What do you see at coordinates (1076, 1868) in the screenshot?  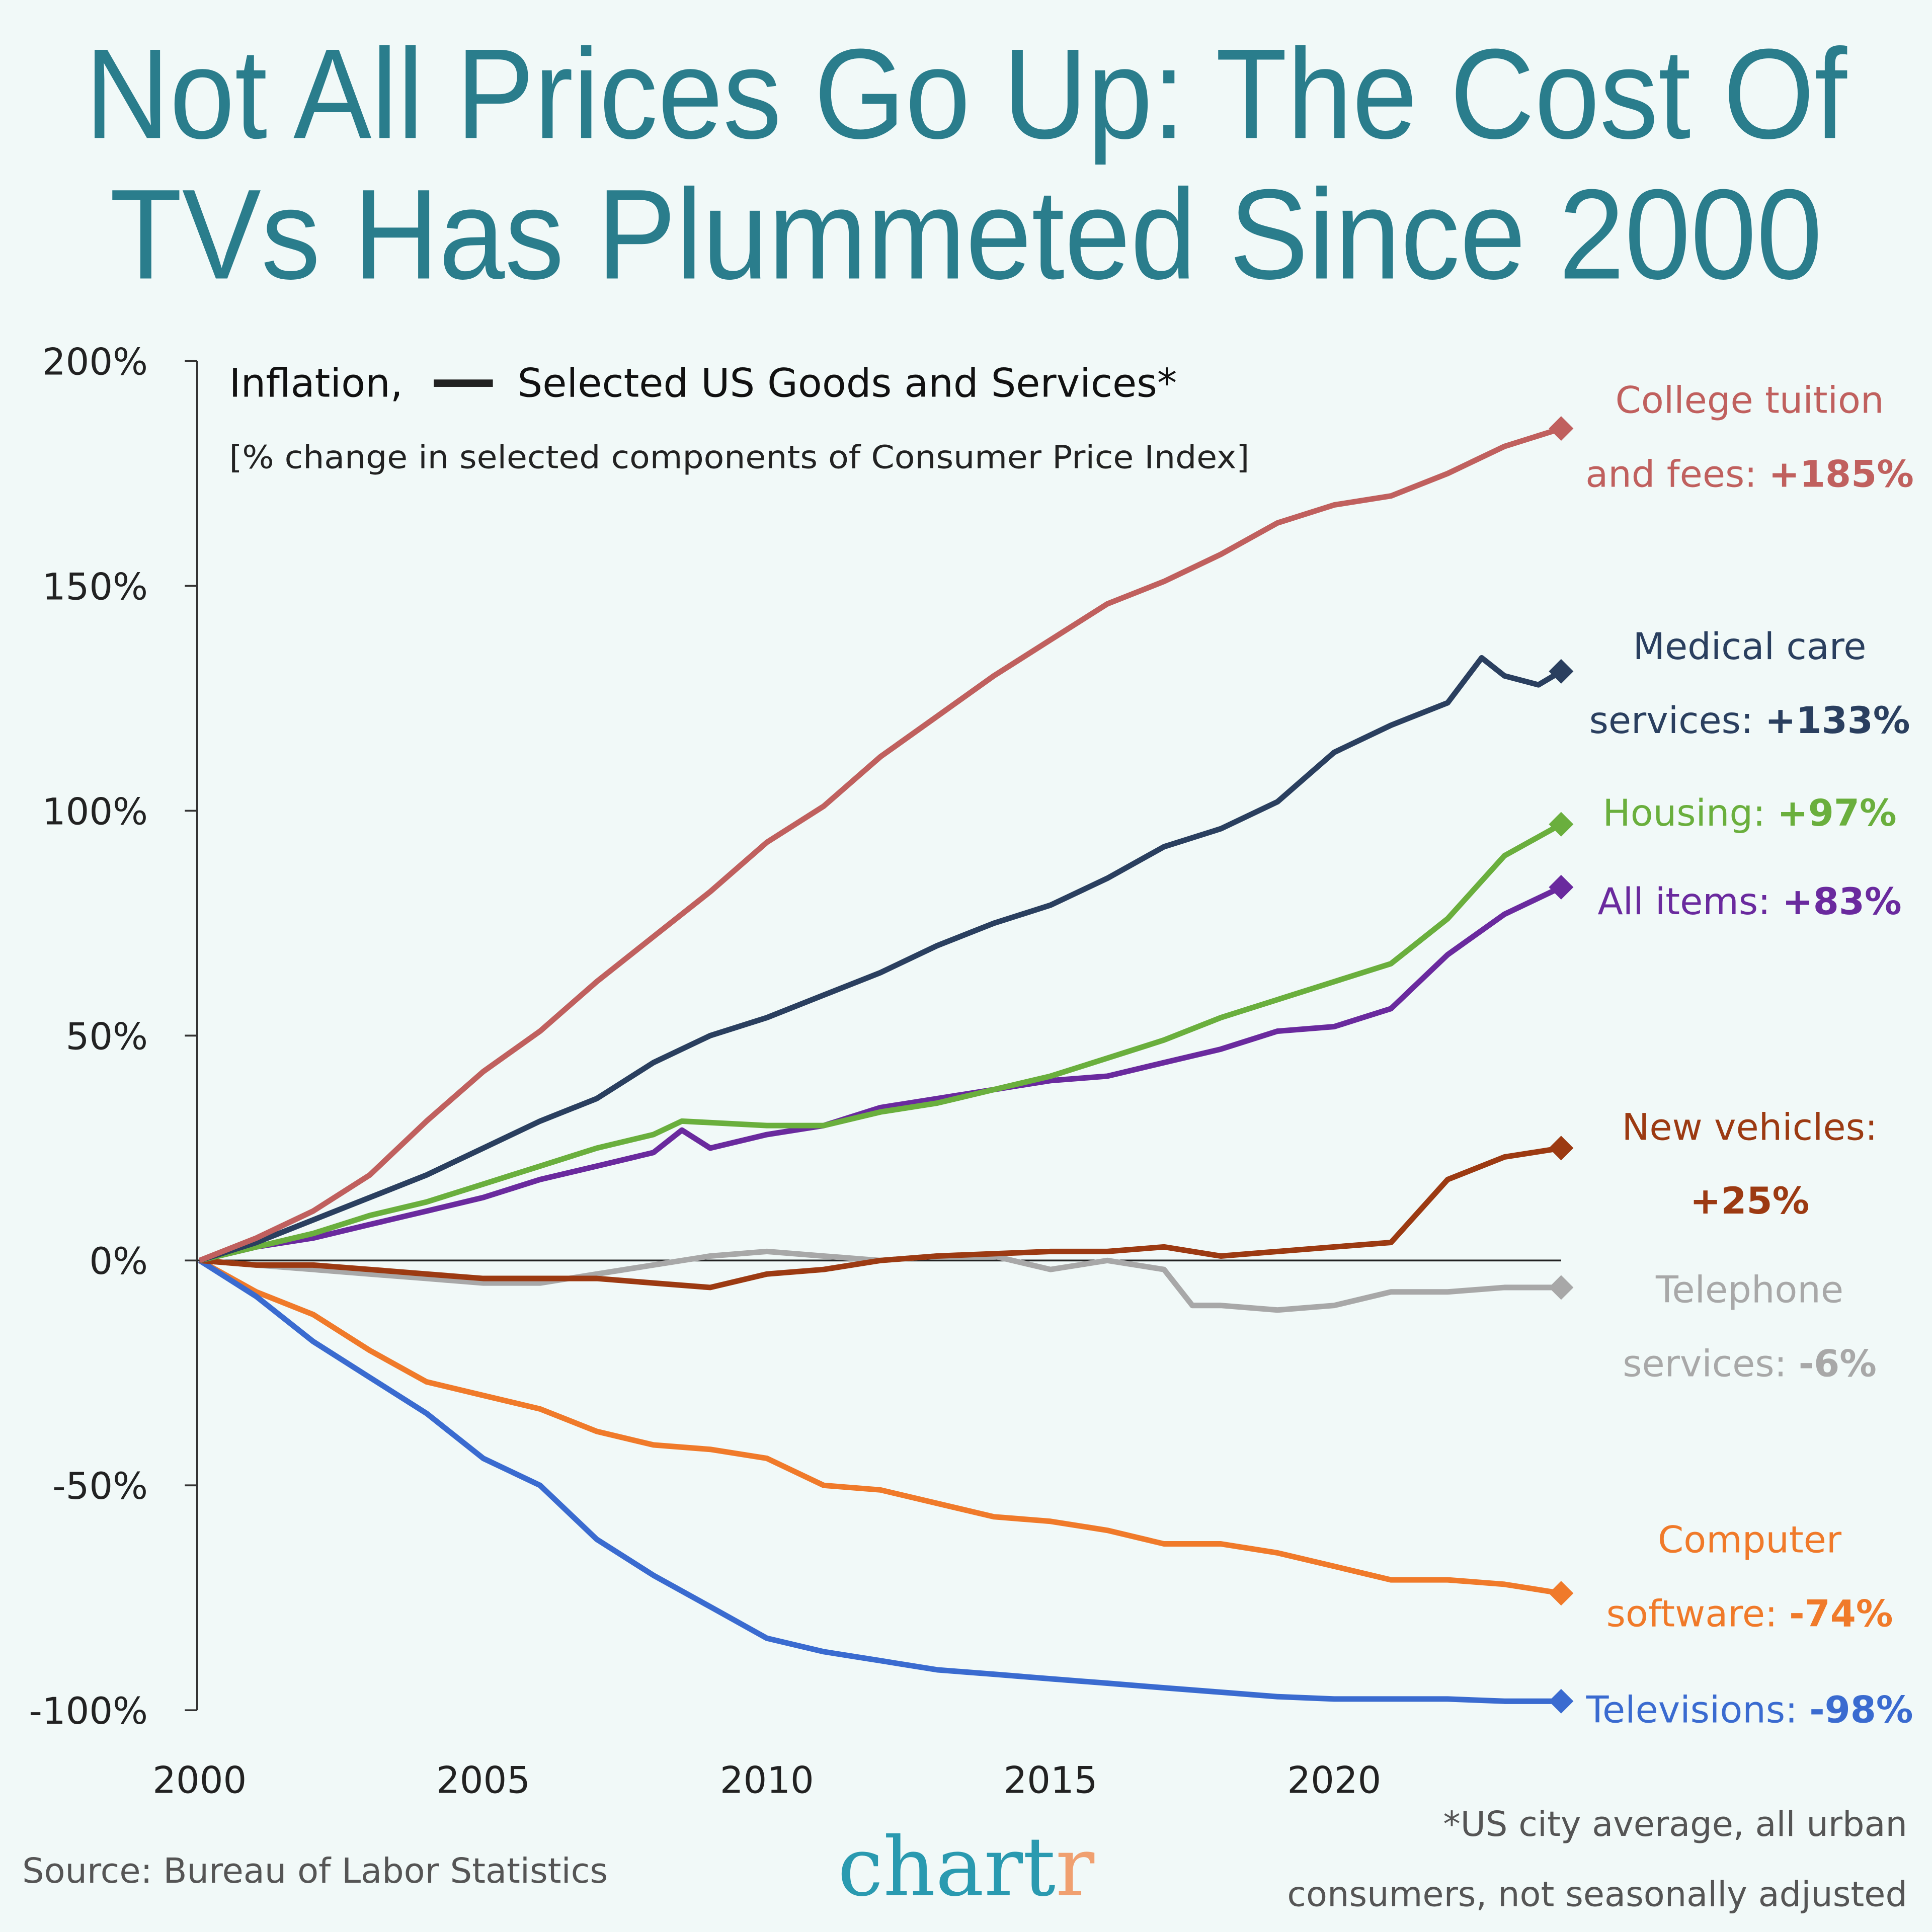 I see `logo-accent: r` at bounding box center [1076, 1868].